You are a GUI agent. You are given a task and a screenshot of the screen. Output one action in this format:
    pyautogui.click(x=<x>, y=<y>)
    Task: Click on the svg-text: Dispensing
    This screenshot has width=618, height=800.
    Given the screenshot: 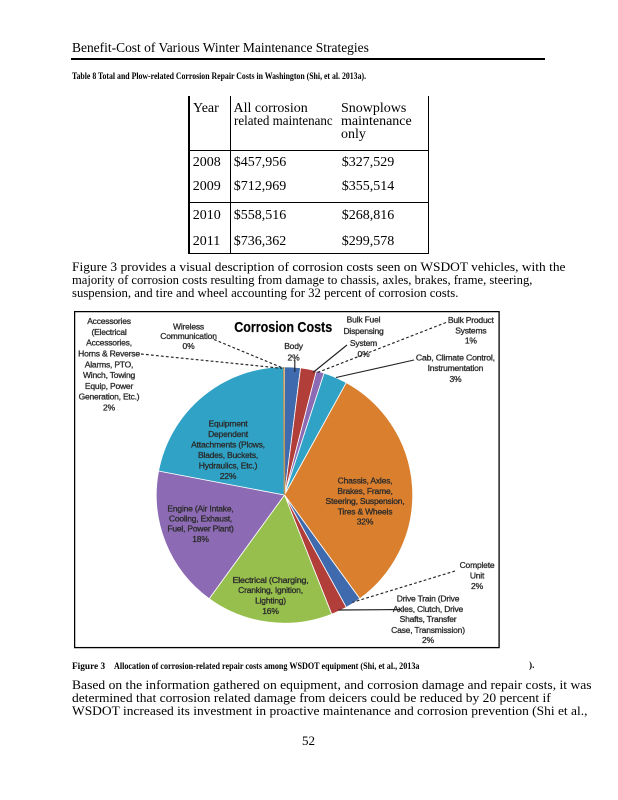 What is the action you would take?
    pyautogui.click(x=363, y=331)
    